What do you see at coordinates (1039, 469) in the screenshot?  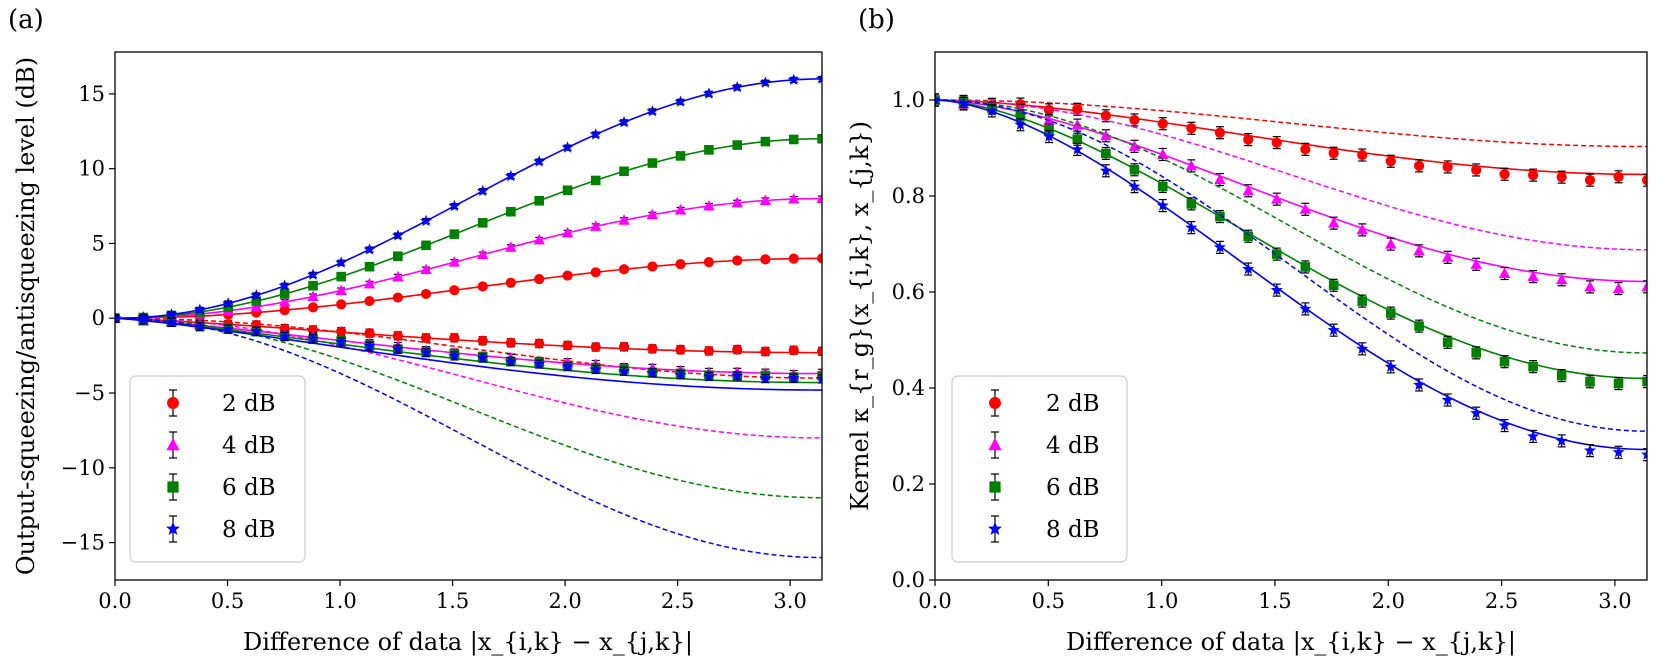 I see `legend-b-frame` at bounding box center [1039, 469].